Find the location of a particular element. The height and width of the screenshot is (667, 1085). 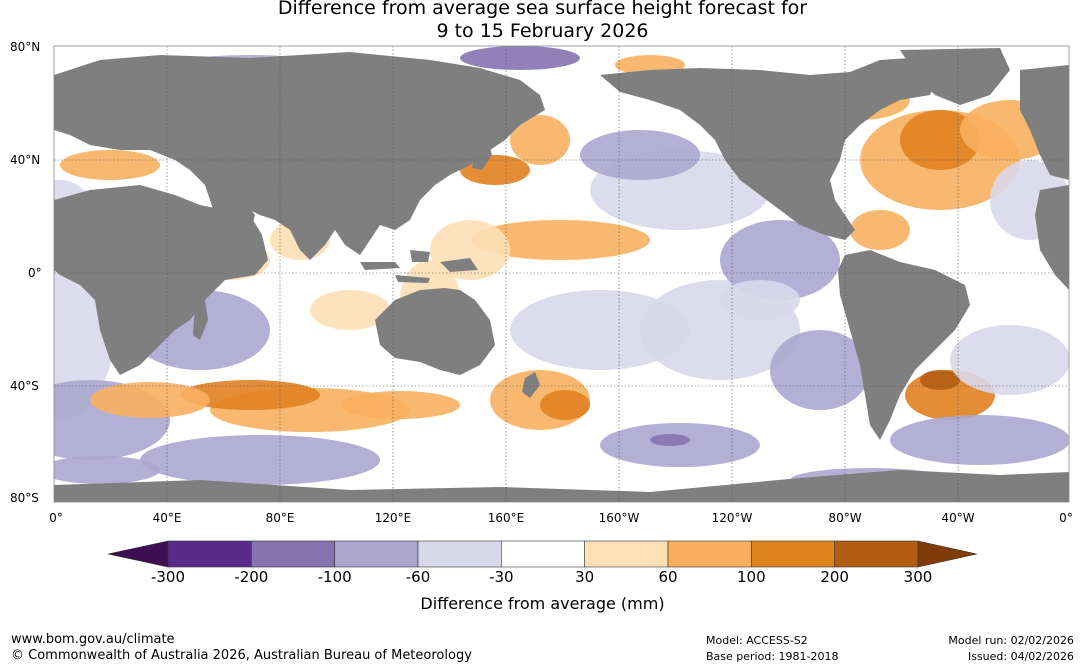

land-india is located at coordinates (307, 220).